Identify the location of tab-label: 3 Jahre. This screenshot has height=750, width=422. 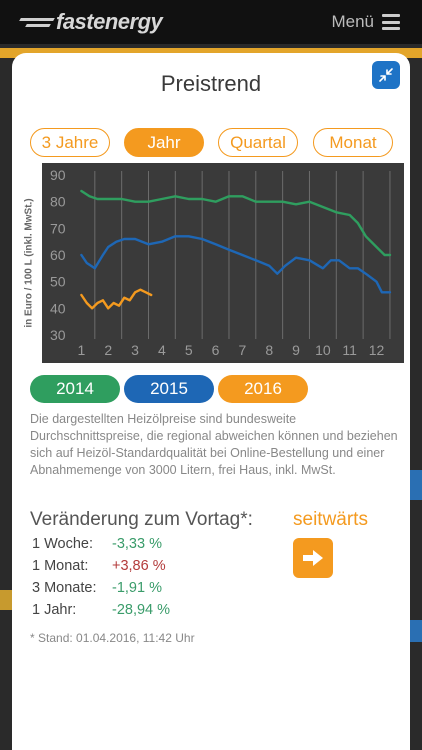
(70, 142).